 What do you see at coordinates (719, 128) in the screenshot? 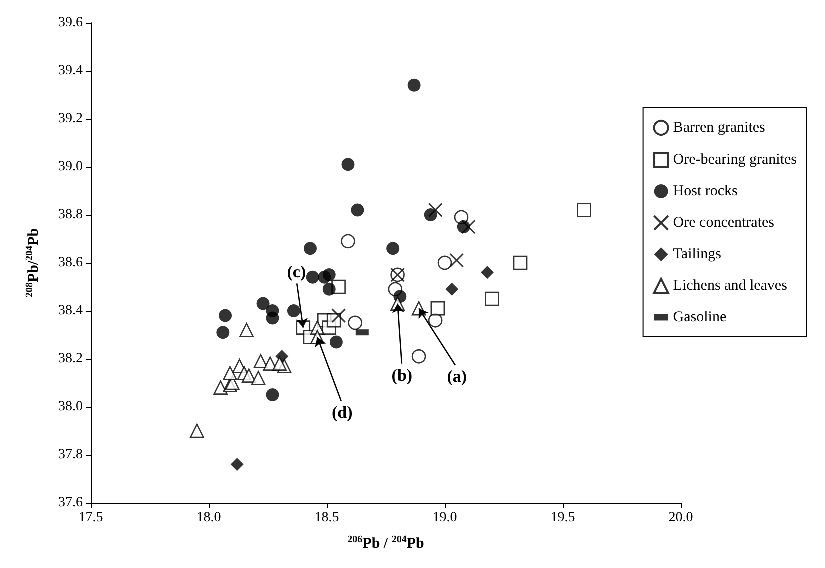
I see `legend-label: Barren granites` at bounding box center [719, 128].